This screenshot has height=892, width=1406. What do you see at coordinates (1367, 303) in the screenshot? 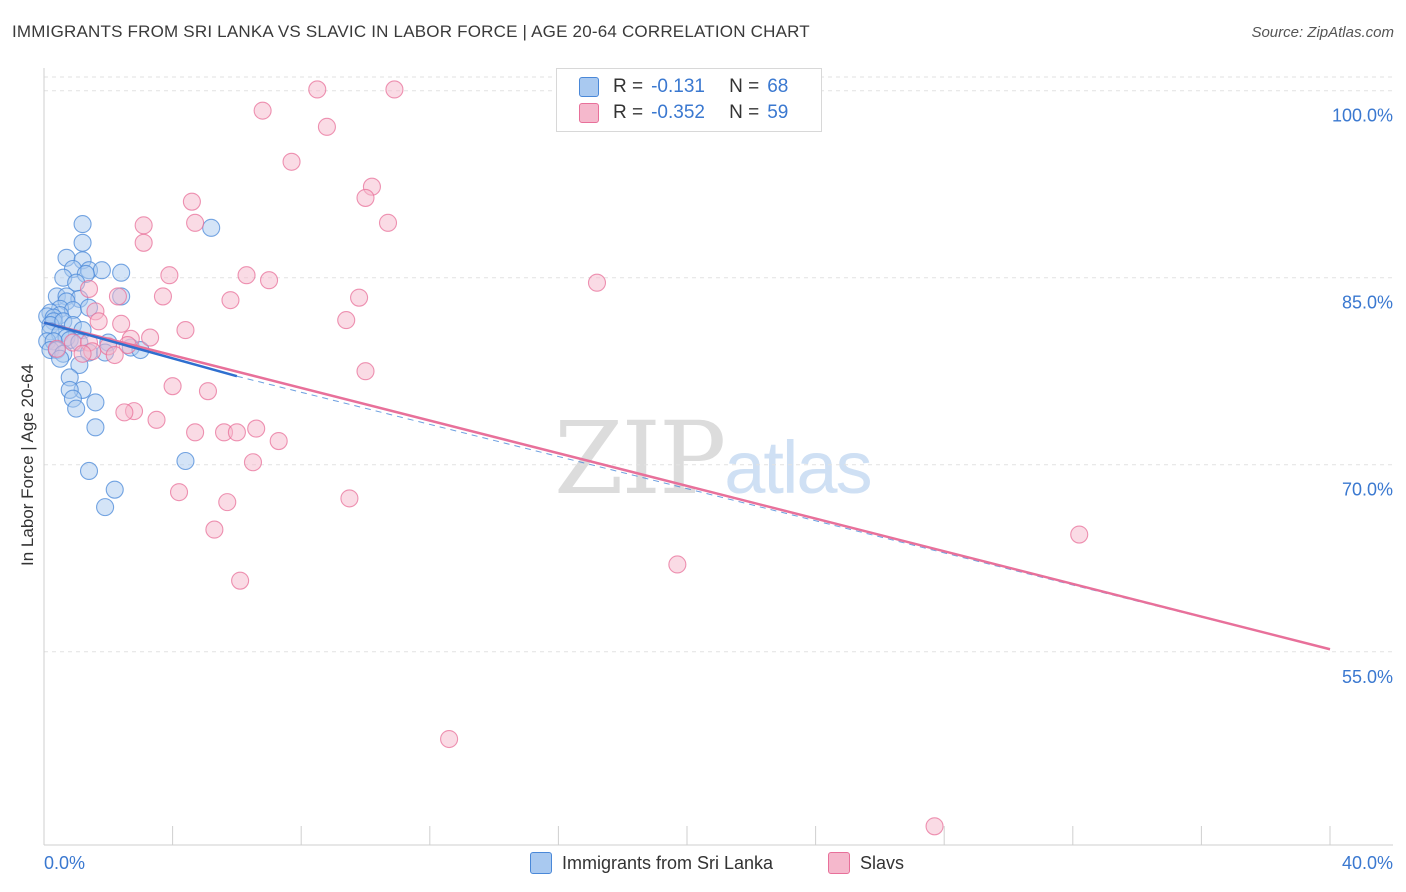
I see `y-tick-label: 85.0%` at bounding box center [1367, 303].